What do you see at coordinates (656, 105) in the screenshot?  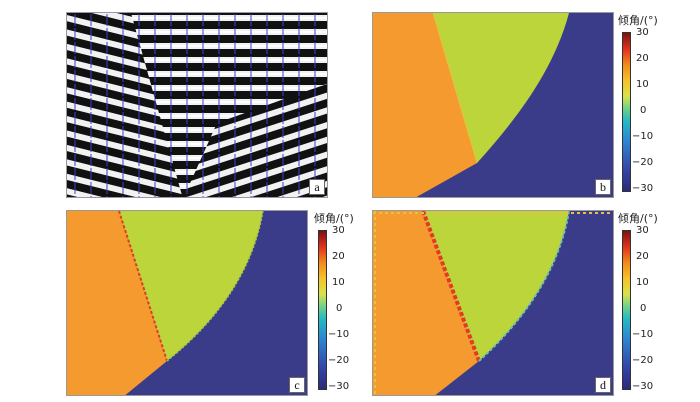 I see `colorbar-b: 倾角/(°) 30 20 10 0 −10 −20 −30` at bounding box center [656, 105].